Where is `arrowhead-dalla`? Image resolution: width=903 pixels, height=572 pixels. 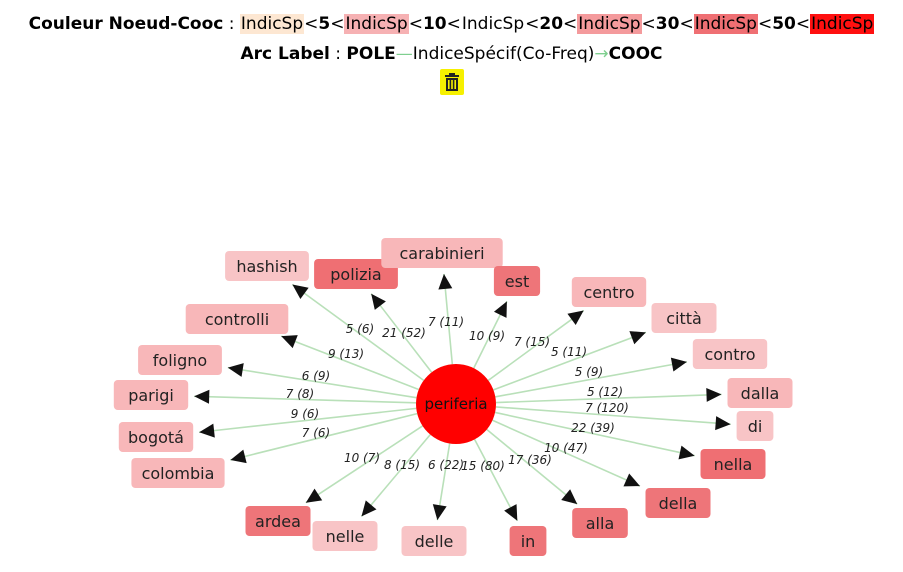 arrowhead-dalla is located at coordinates (714, 394).